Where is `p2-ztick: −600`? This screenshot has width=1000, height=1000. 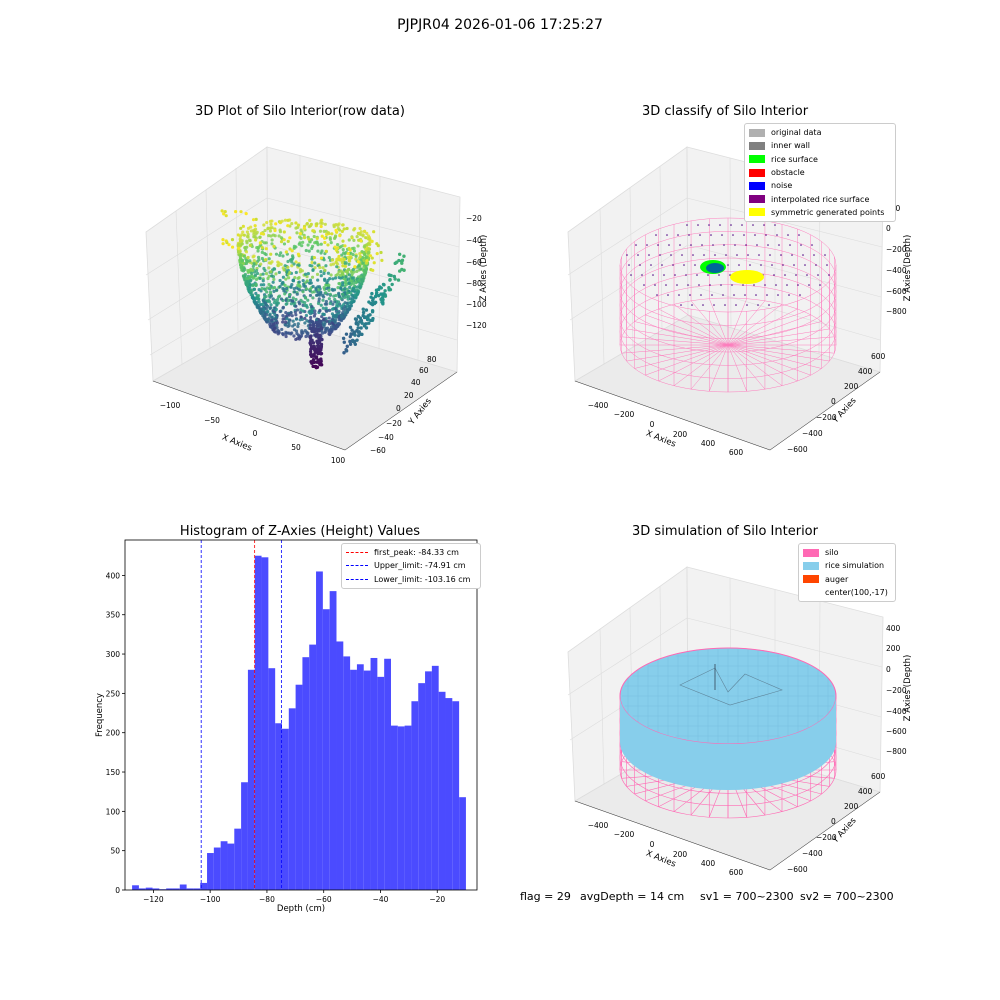
p2-ztick: −600 is located at coordinates (896, 291).